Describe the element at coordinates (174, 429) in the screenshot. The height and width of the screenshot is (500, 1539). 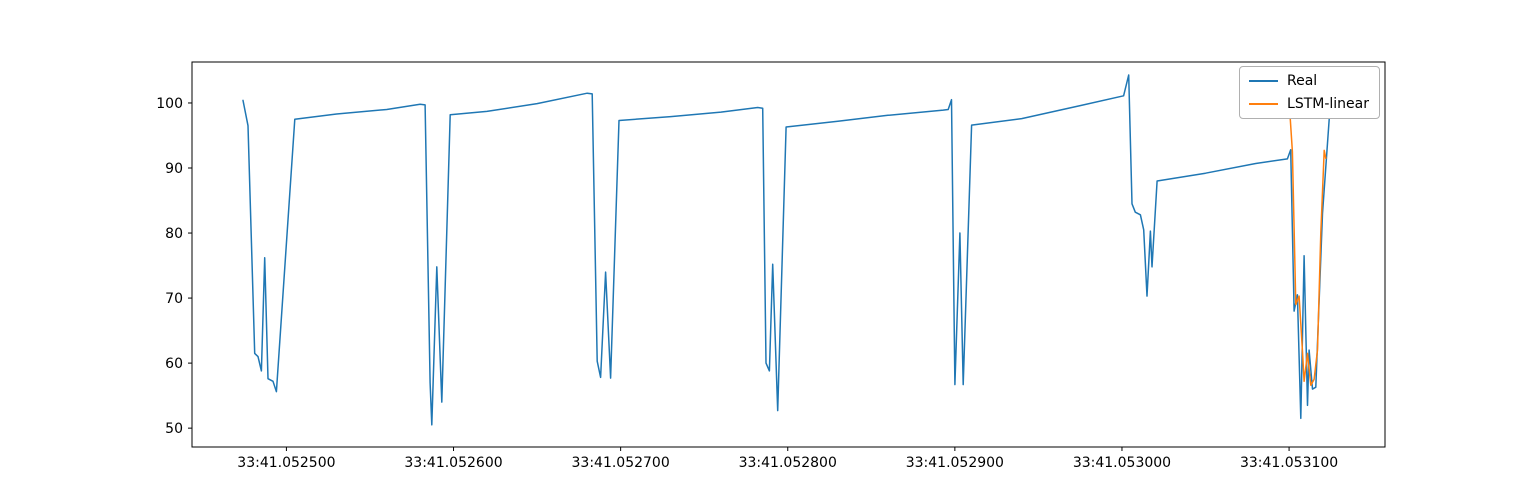
I see `y-axis-tick-label: 50` at that location.